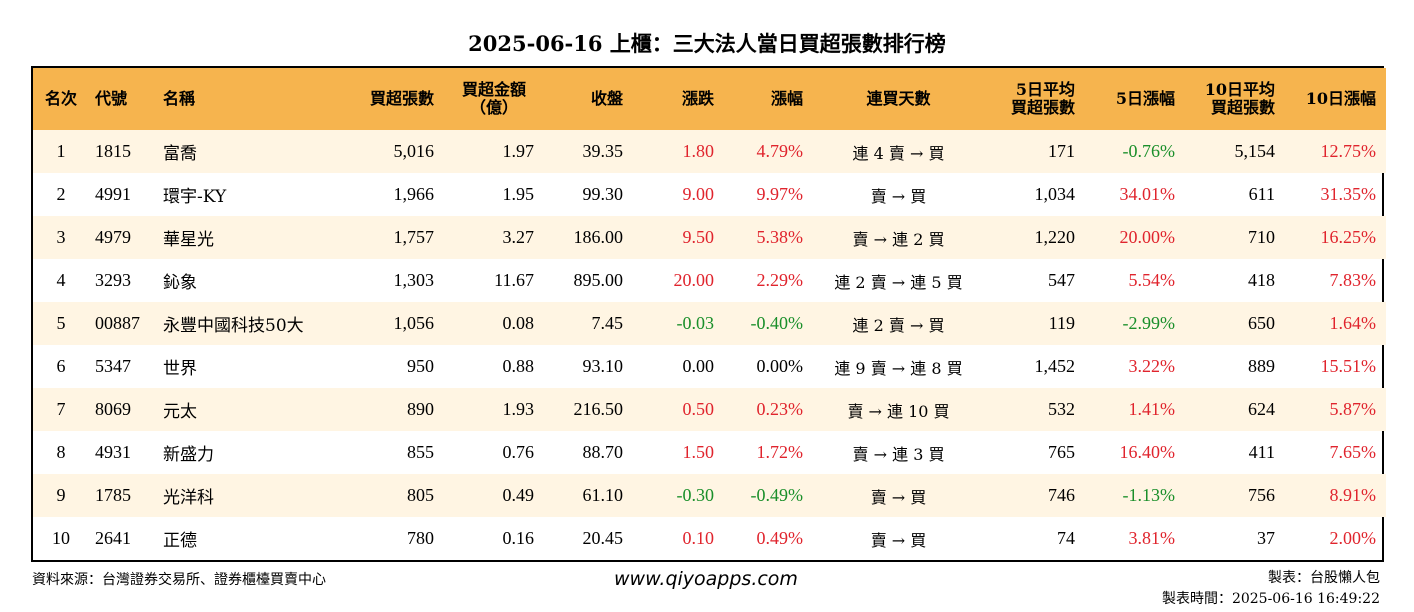 The width and height of the screenshot is (1414, 612). I want to click on cell-change: 9.50, so click(698, 237).